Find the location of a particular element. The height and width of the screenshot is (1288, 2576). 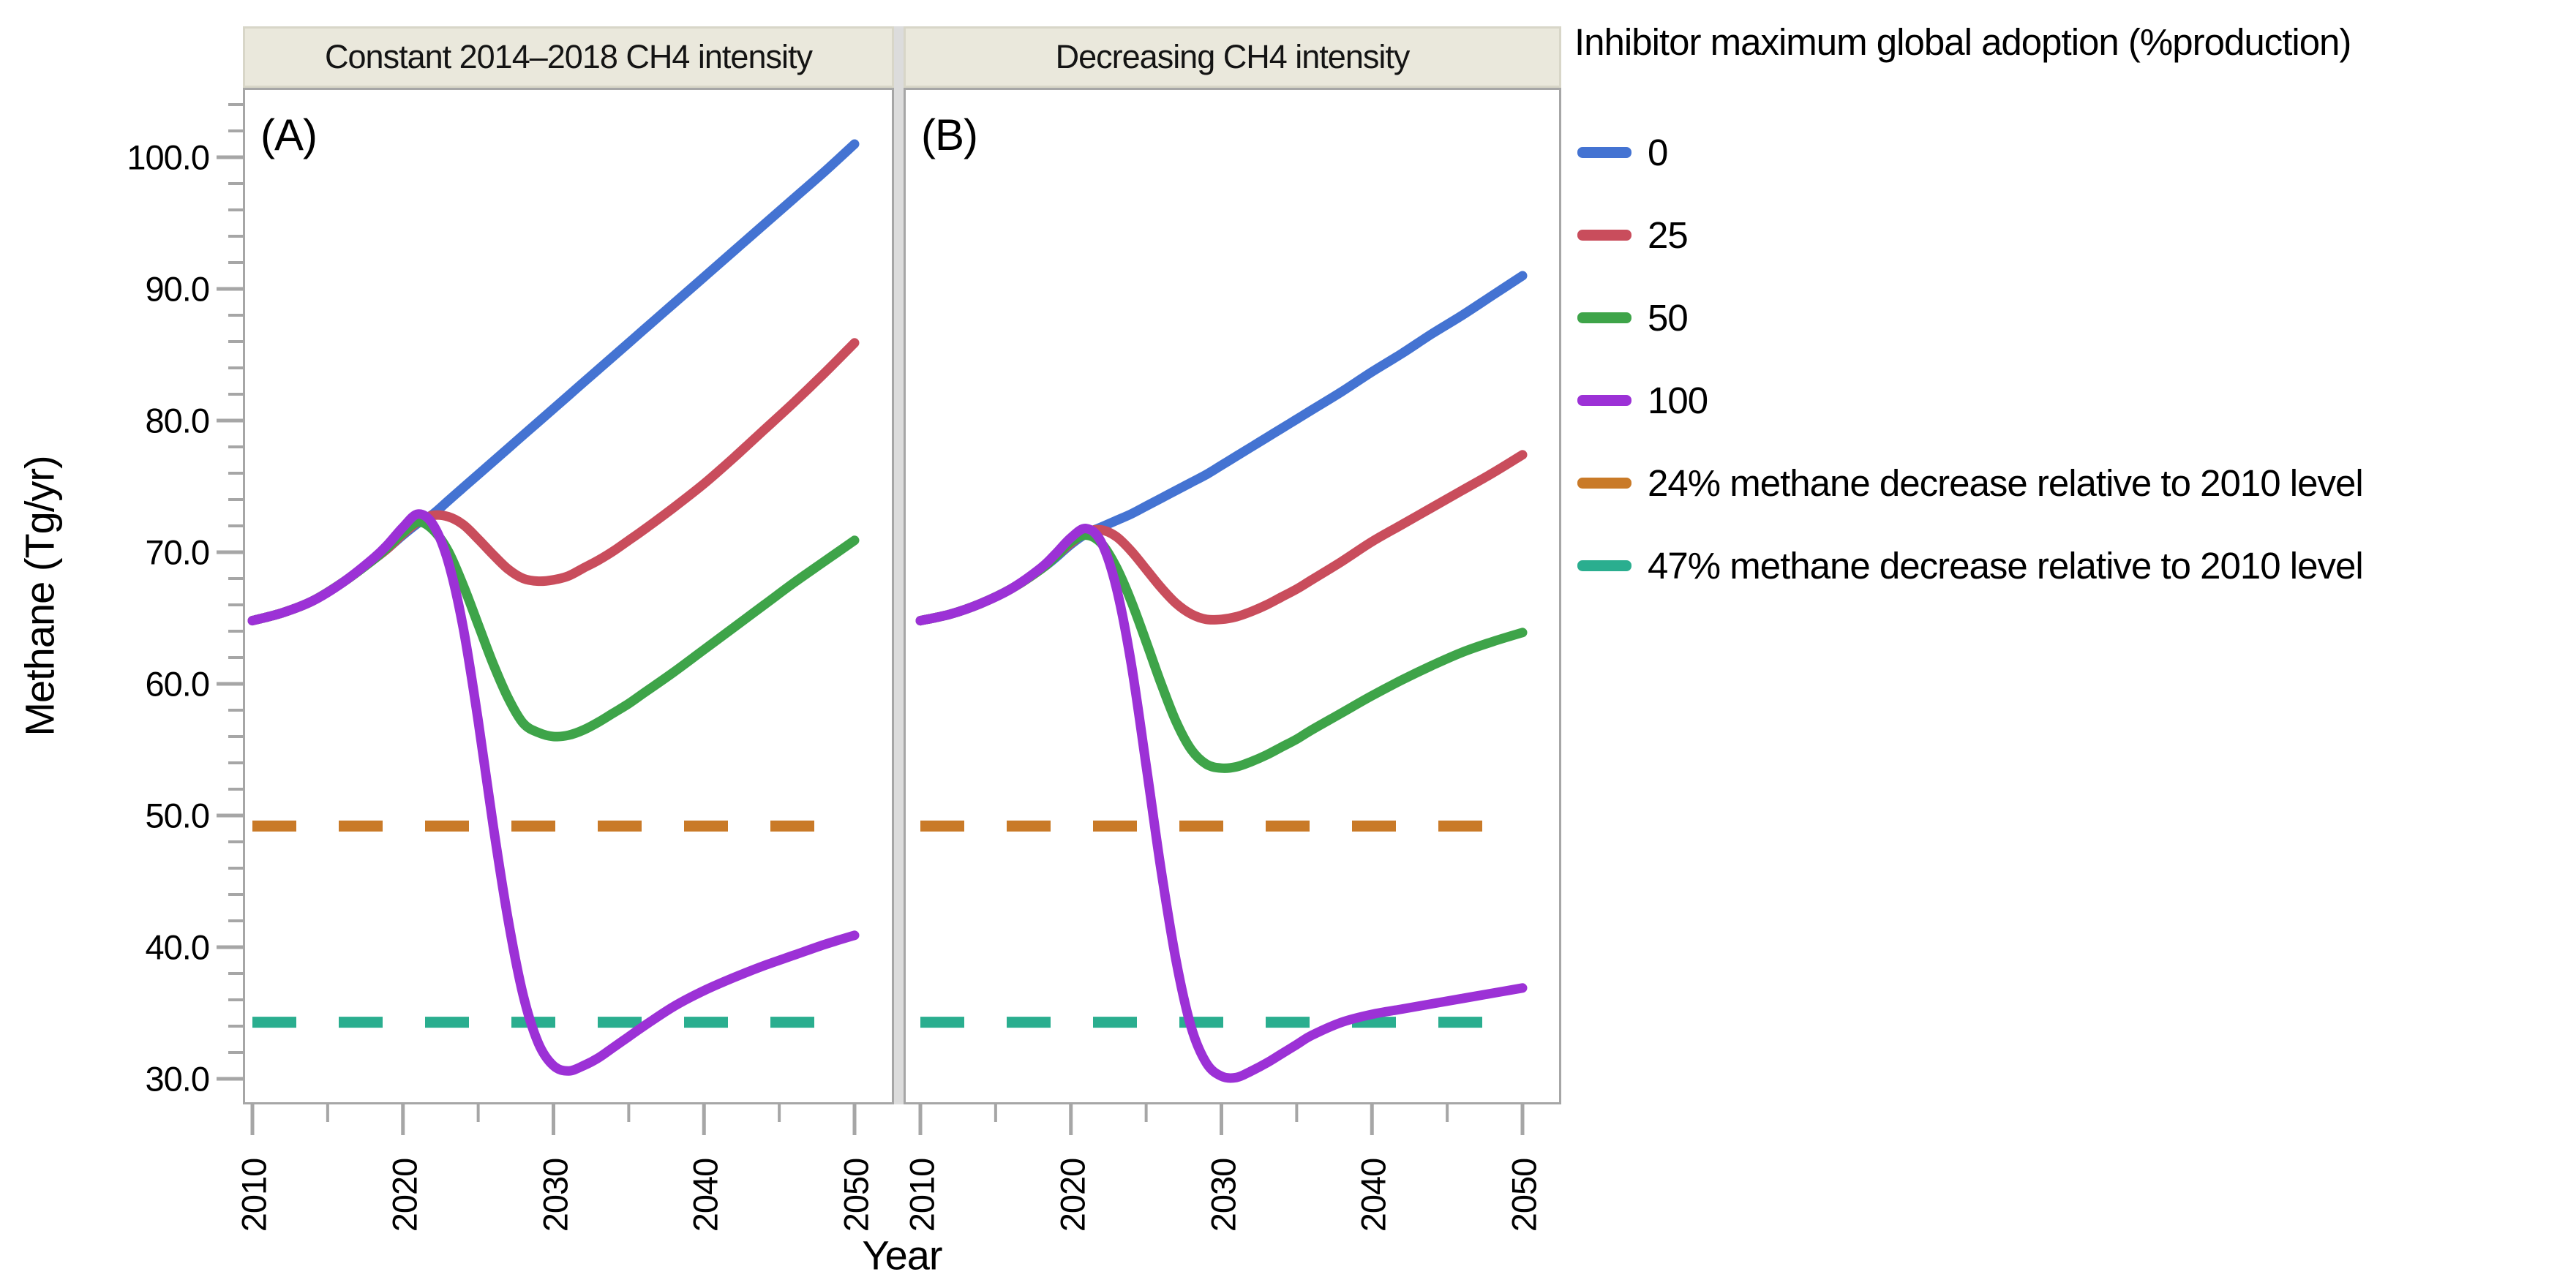

panel-b-label: (B) is located at coordinates (949, 134).